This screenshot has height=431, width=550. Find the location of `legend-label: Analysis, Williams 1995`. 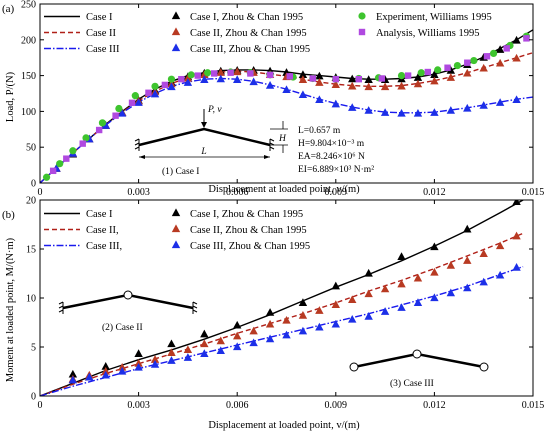

legend-label: Analysis, Williams 1995 is located at coordinates (428, 33).